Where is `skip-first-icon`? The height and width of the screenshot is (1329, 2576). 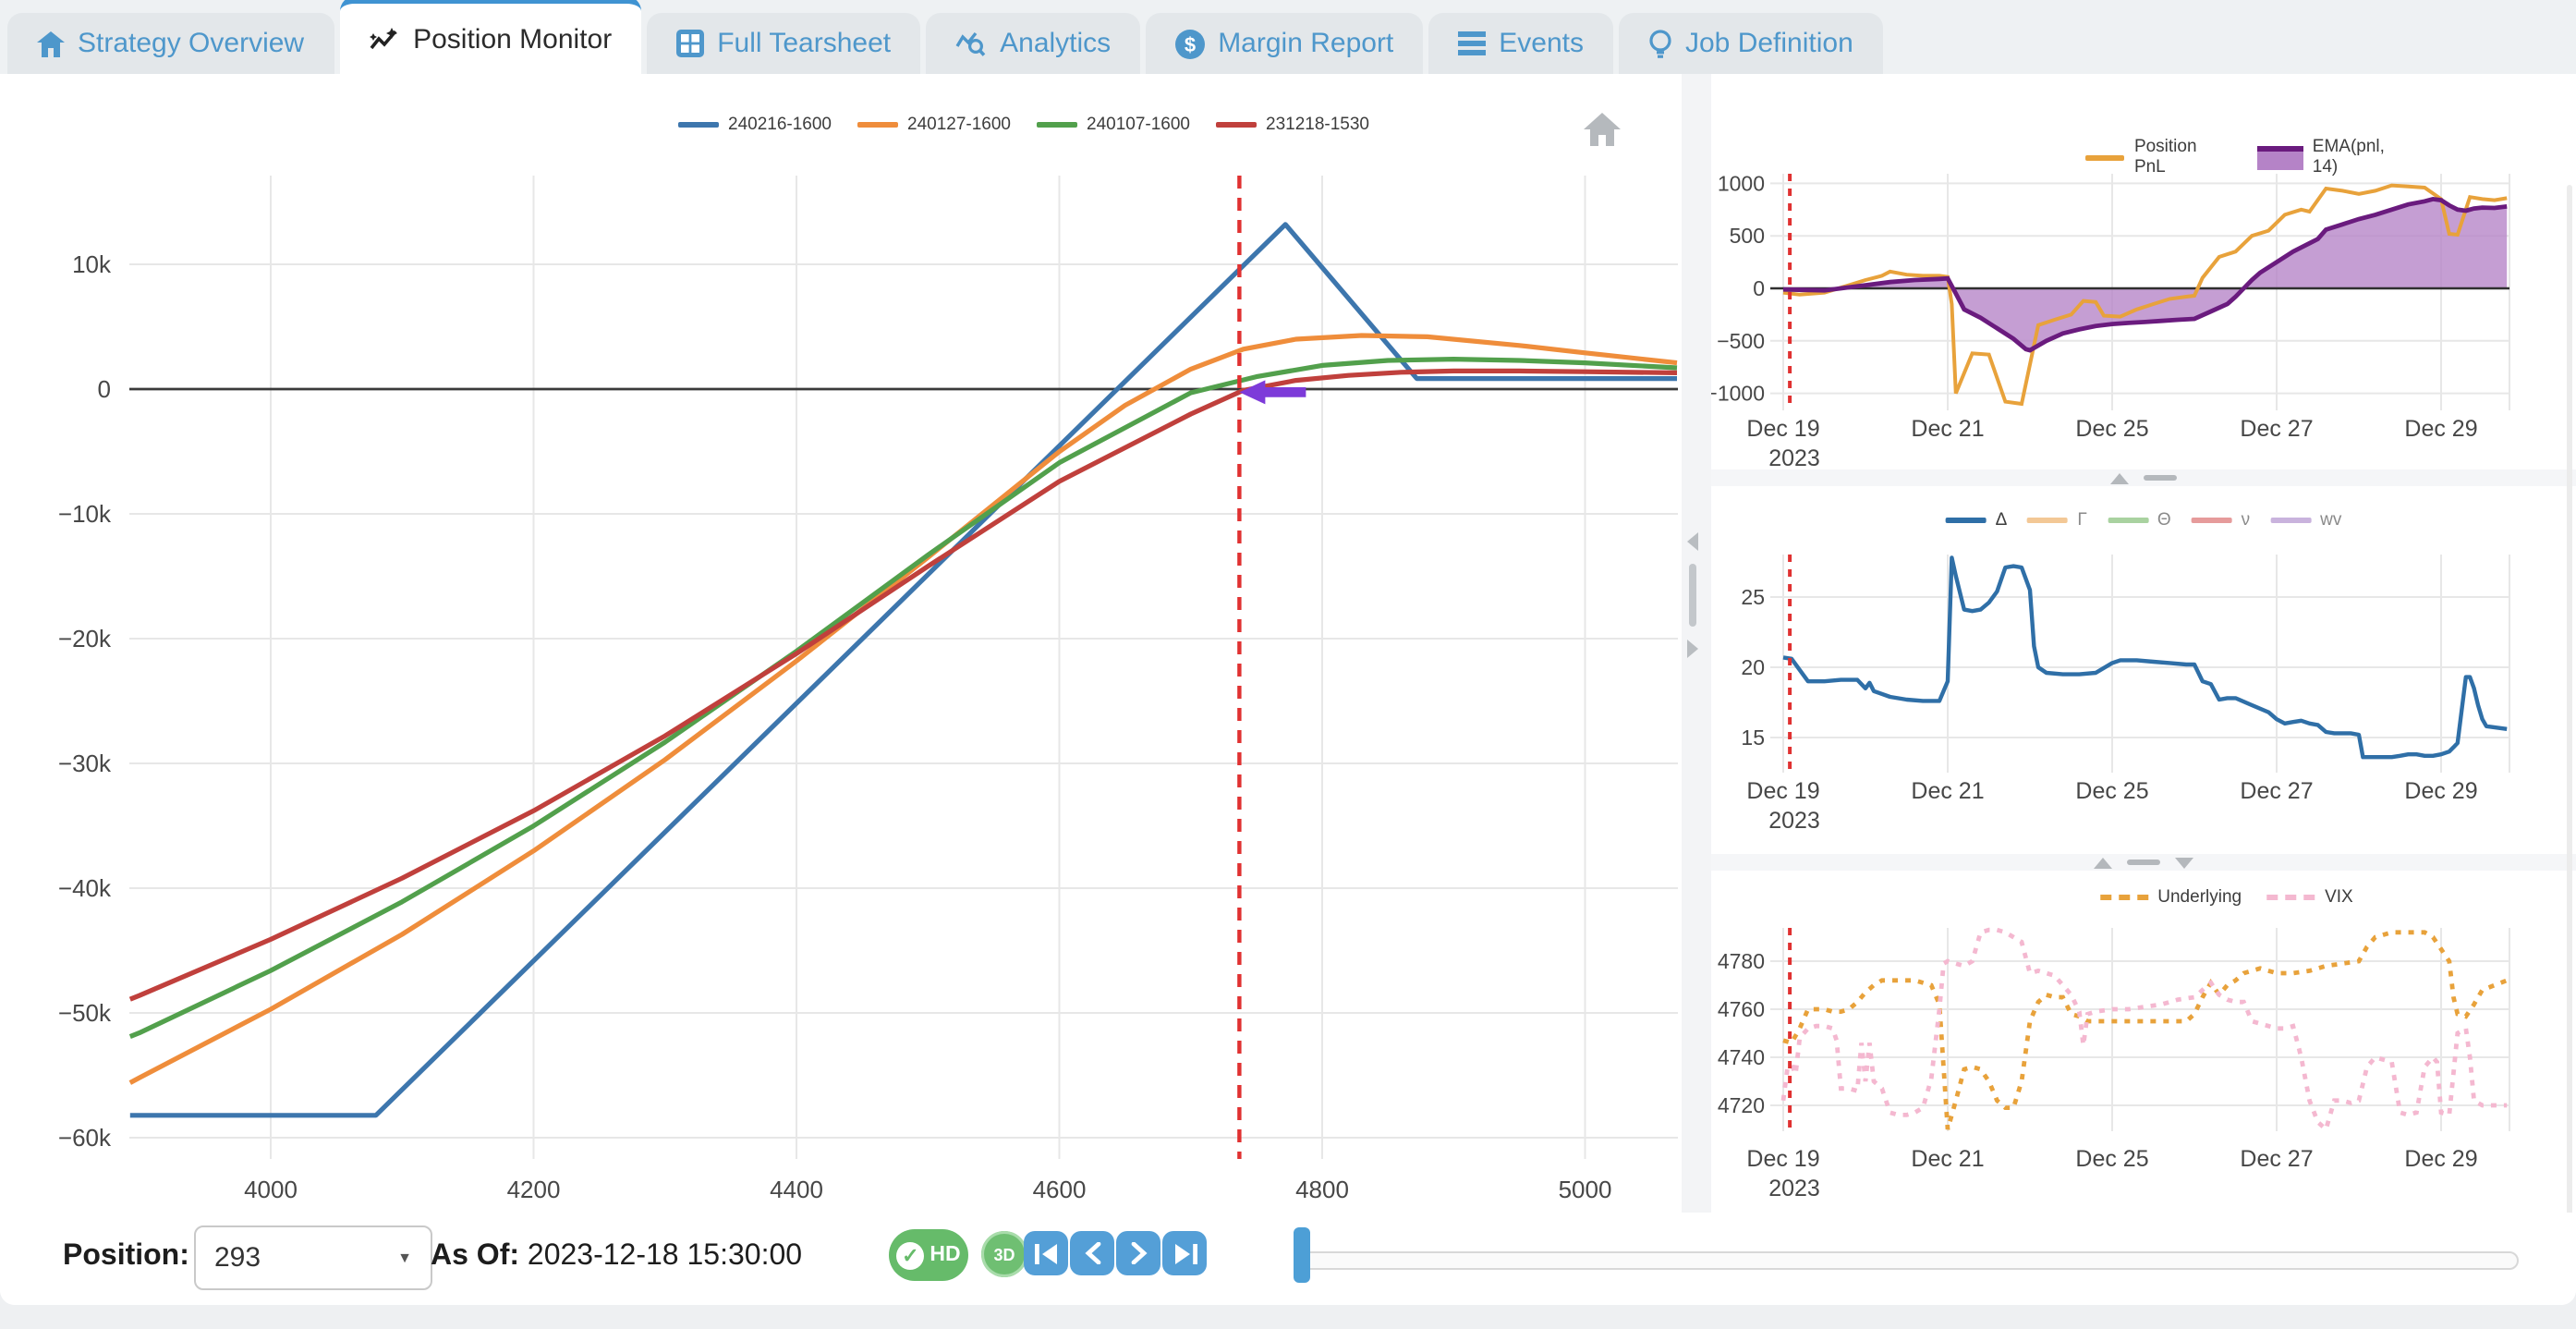
skip-first-icon is located at coordinates (1045, 1253).